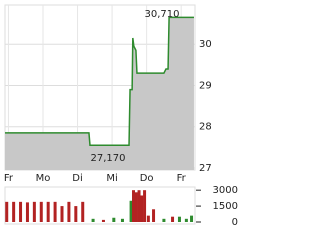 This screenshot has width=320, height=240. What do you see at coordinates (43, 178) in the screenshot?
I see `x-tick-label: Mo` at bounding box center [43, 178].